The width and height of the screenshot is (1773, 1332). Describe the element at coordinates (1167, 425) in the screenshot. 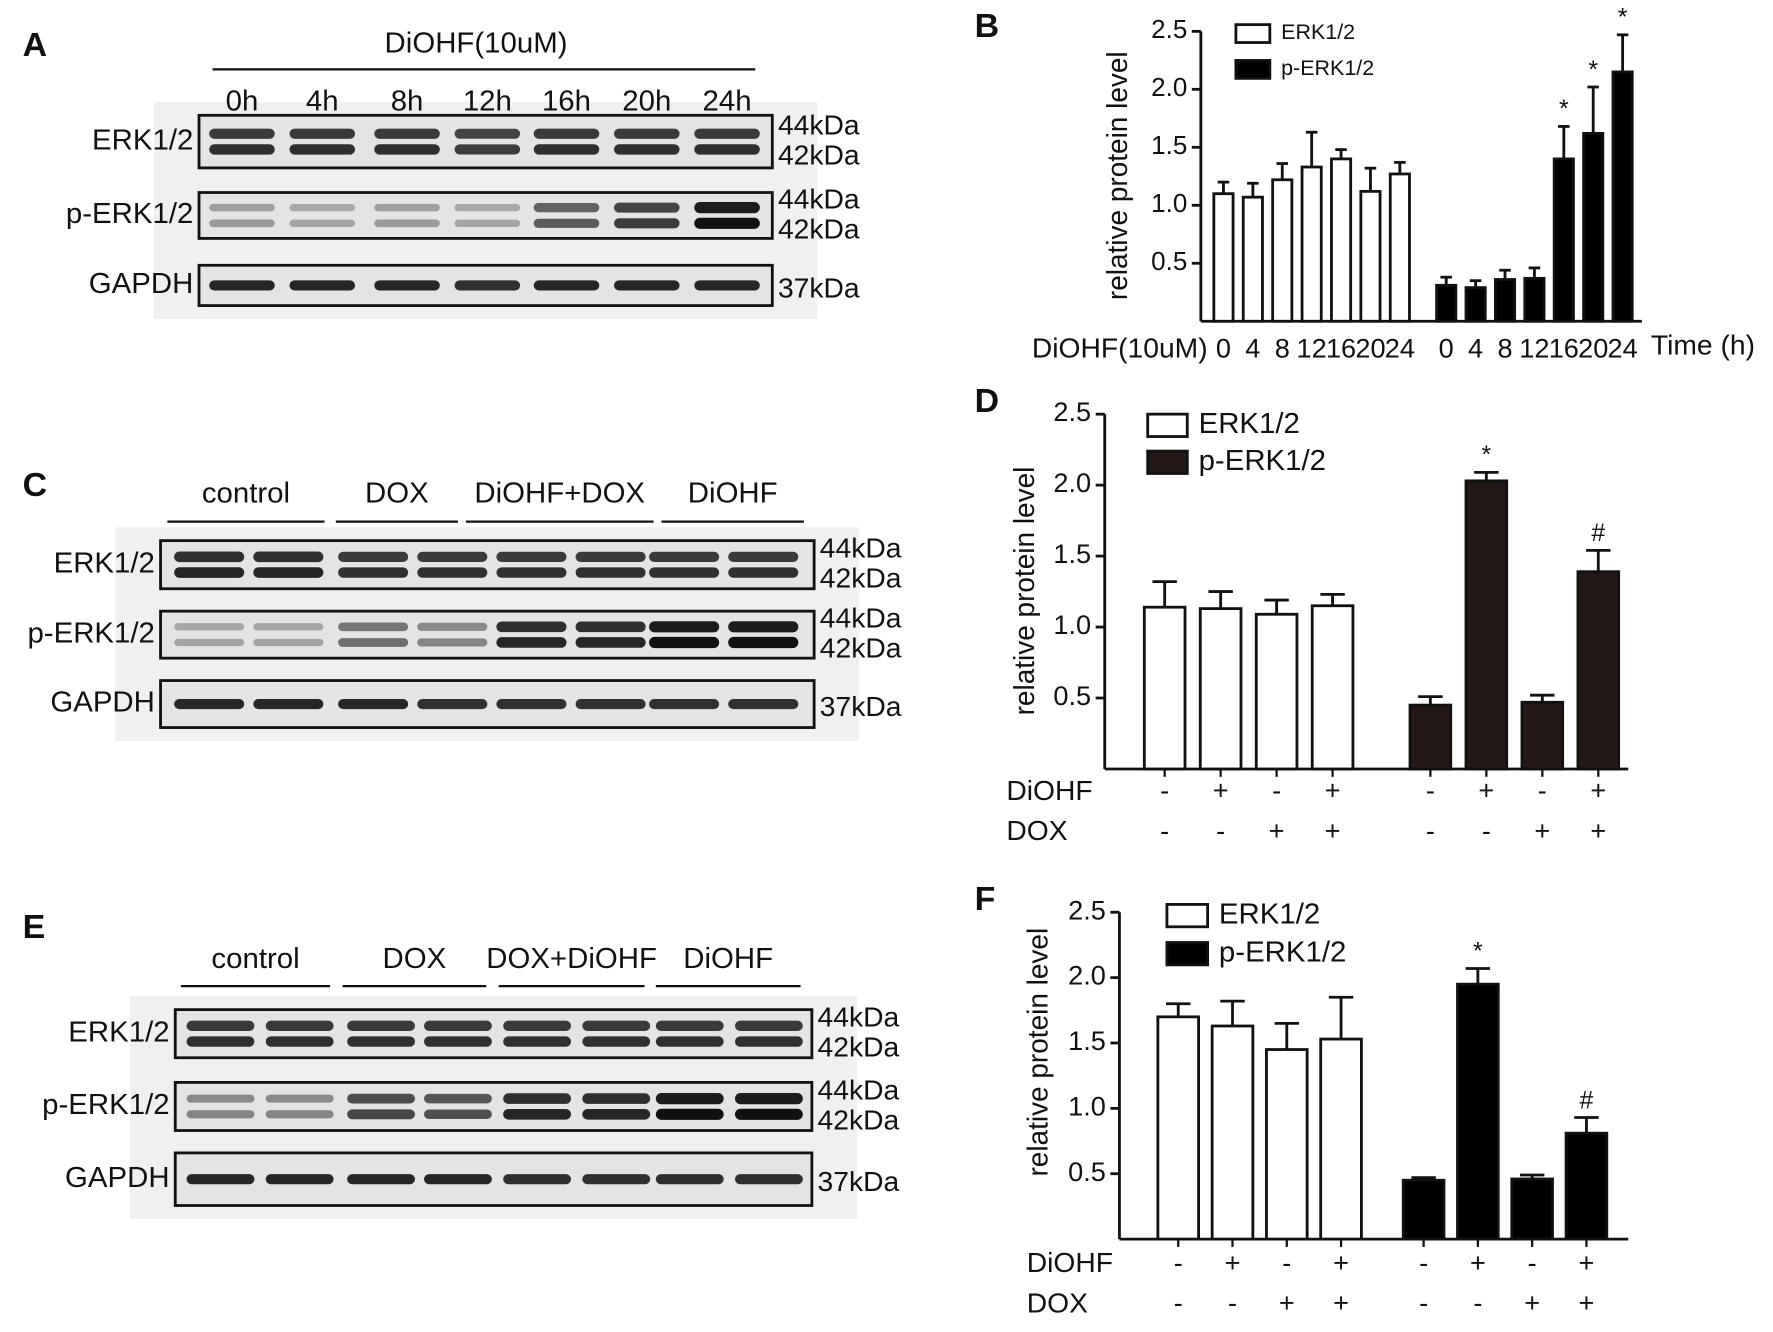

I see `legend-swatch` at that location.